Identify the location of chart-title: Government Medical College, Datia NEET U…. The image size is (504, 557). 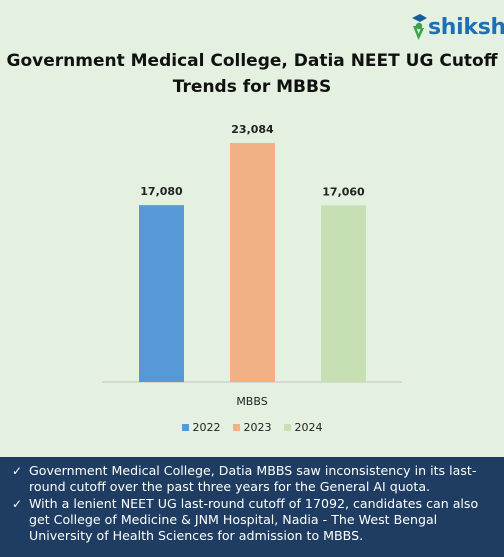
(252, 74).